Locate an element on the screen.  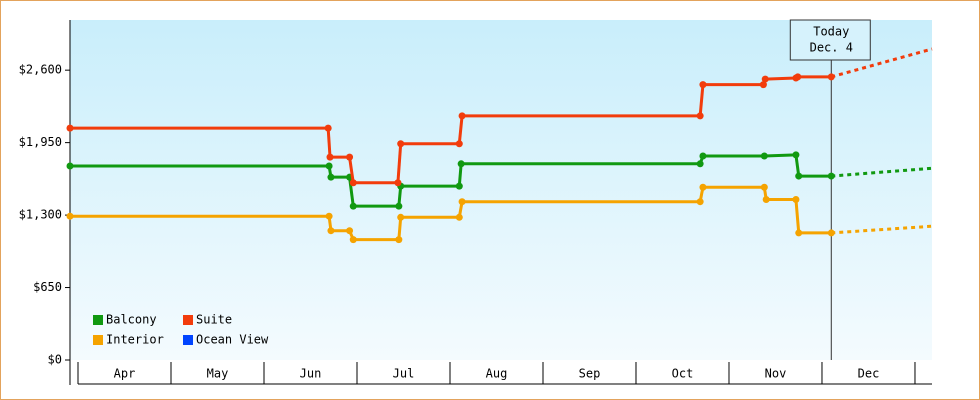
y-tick-label: $2,600 is located at coordinates (40, 70).